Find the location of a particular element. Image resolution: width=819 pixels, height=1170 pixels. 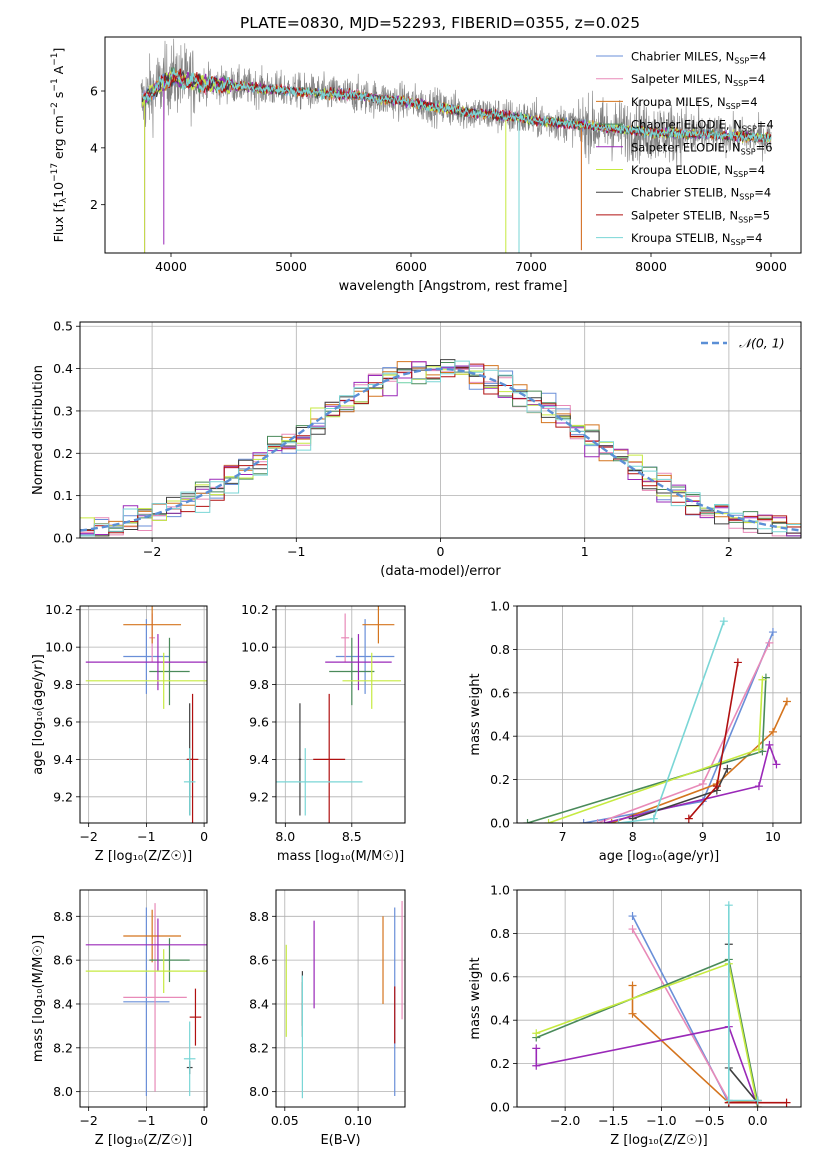

x-tick-label: 0 is located at coordinates (204, 836).